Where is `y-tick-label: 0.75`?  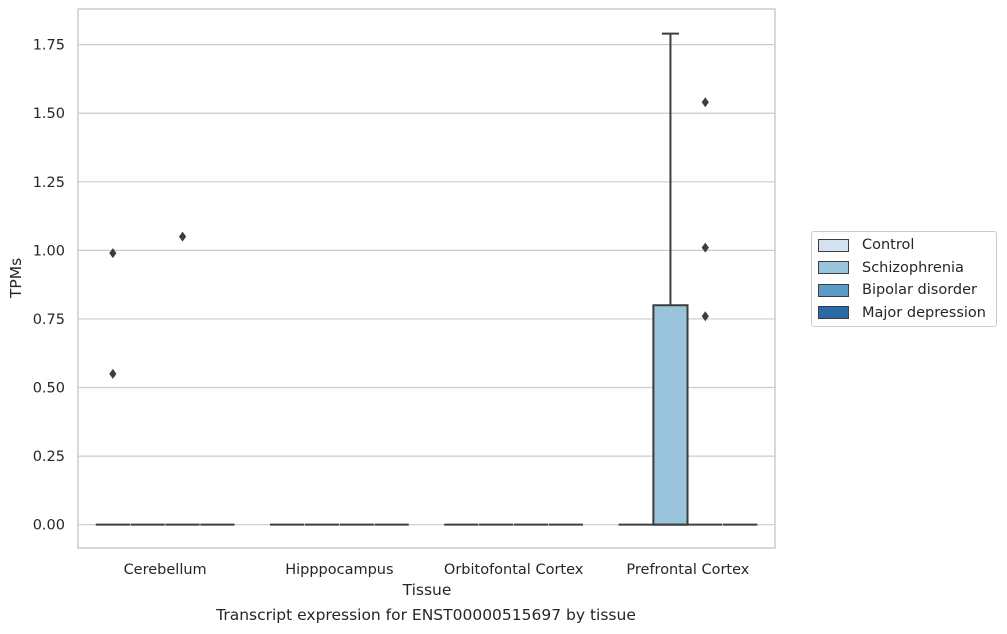 y-tick-label: 0.75 is located at coordinates (49, 320).